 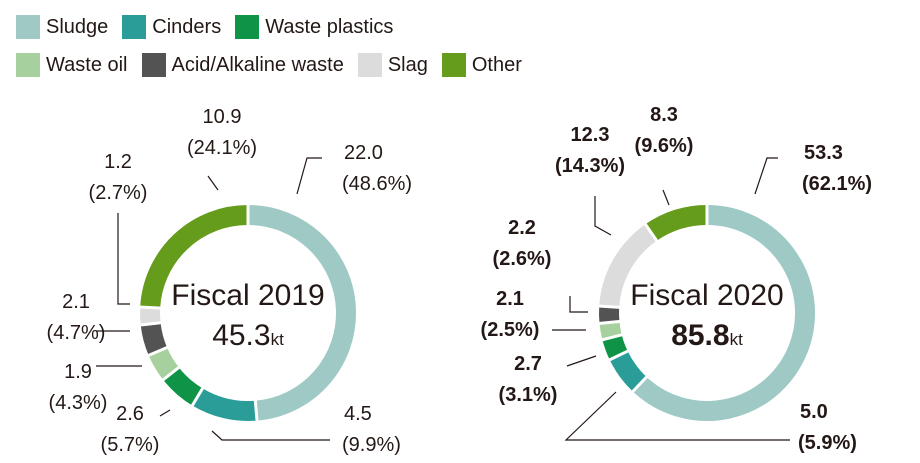 I want to click on data-label-percent: (2.5%), so click(x=510, y=330).